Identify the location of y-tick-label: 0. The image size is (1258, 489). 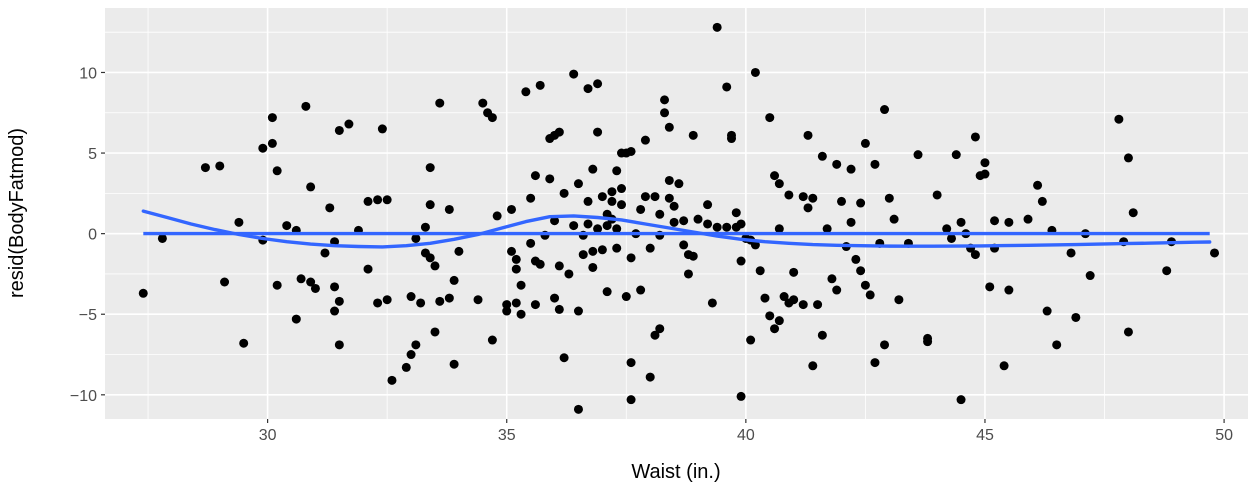
(92, 235).